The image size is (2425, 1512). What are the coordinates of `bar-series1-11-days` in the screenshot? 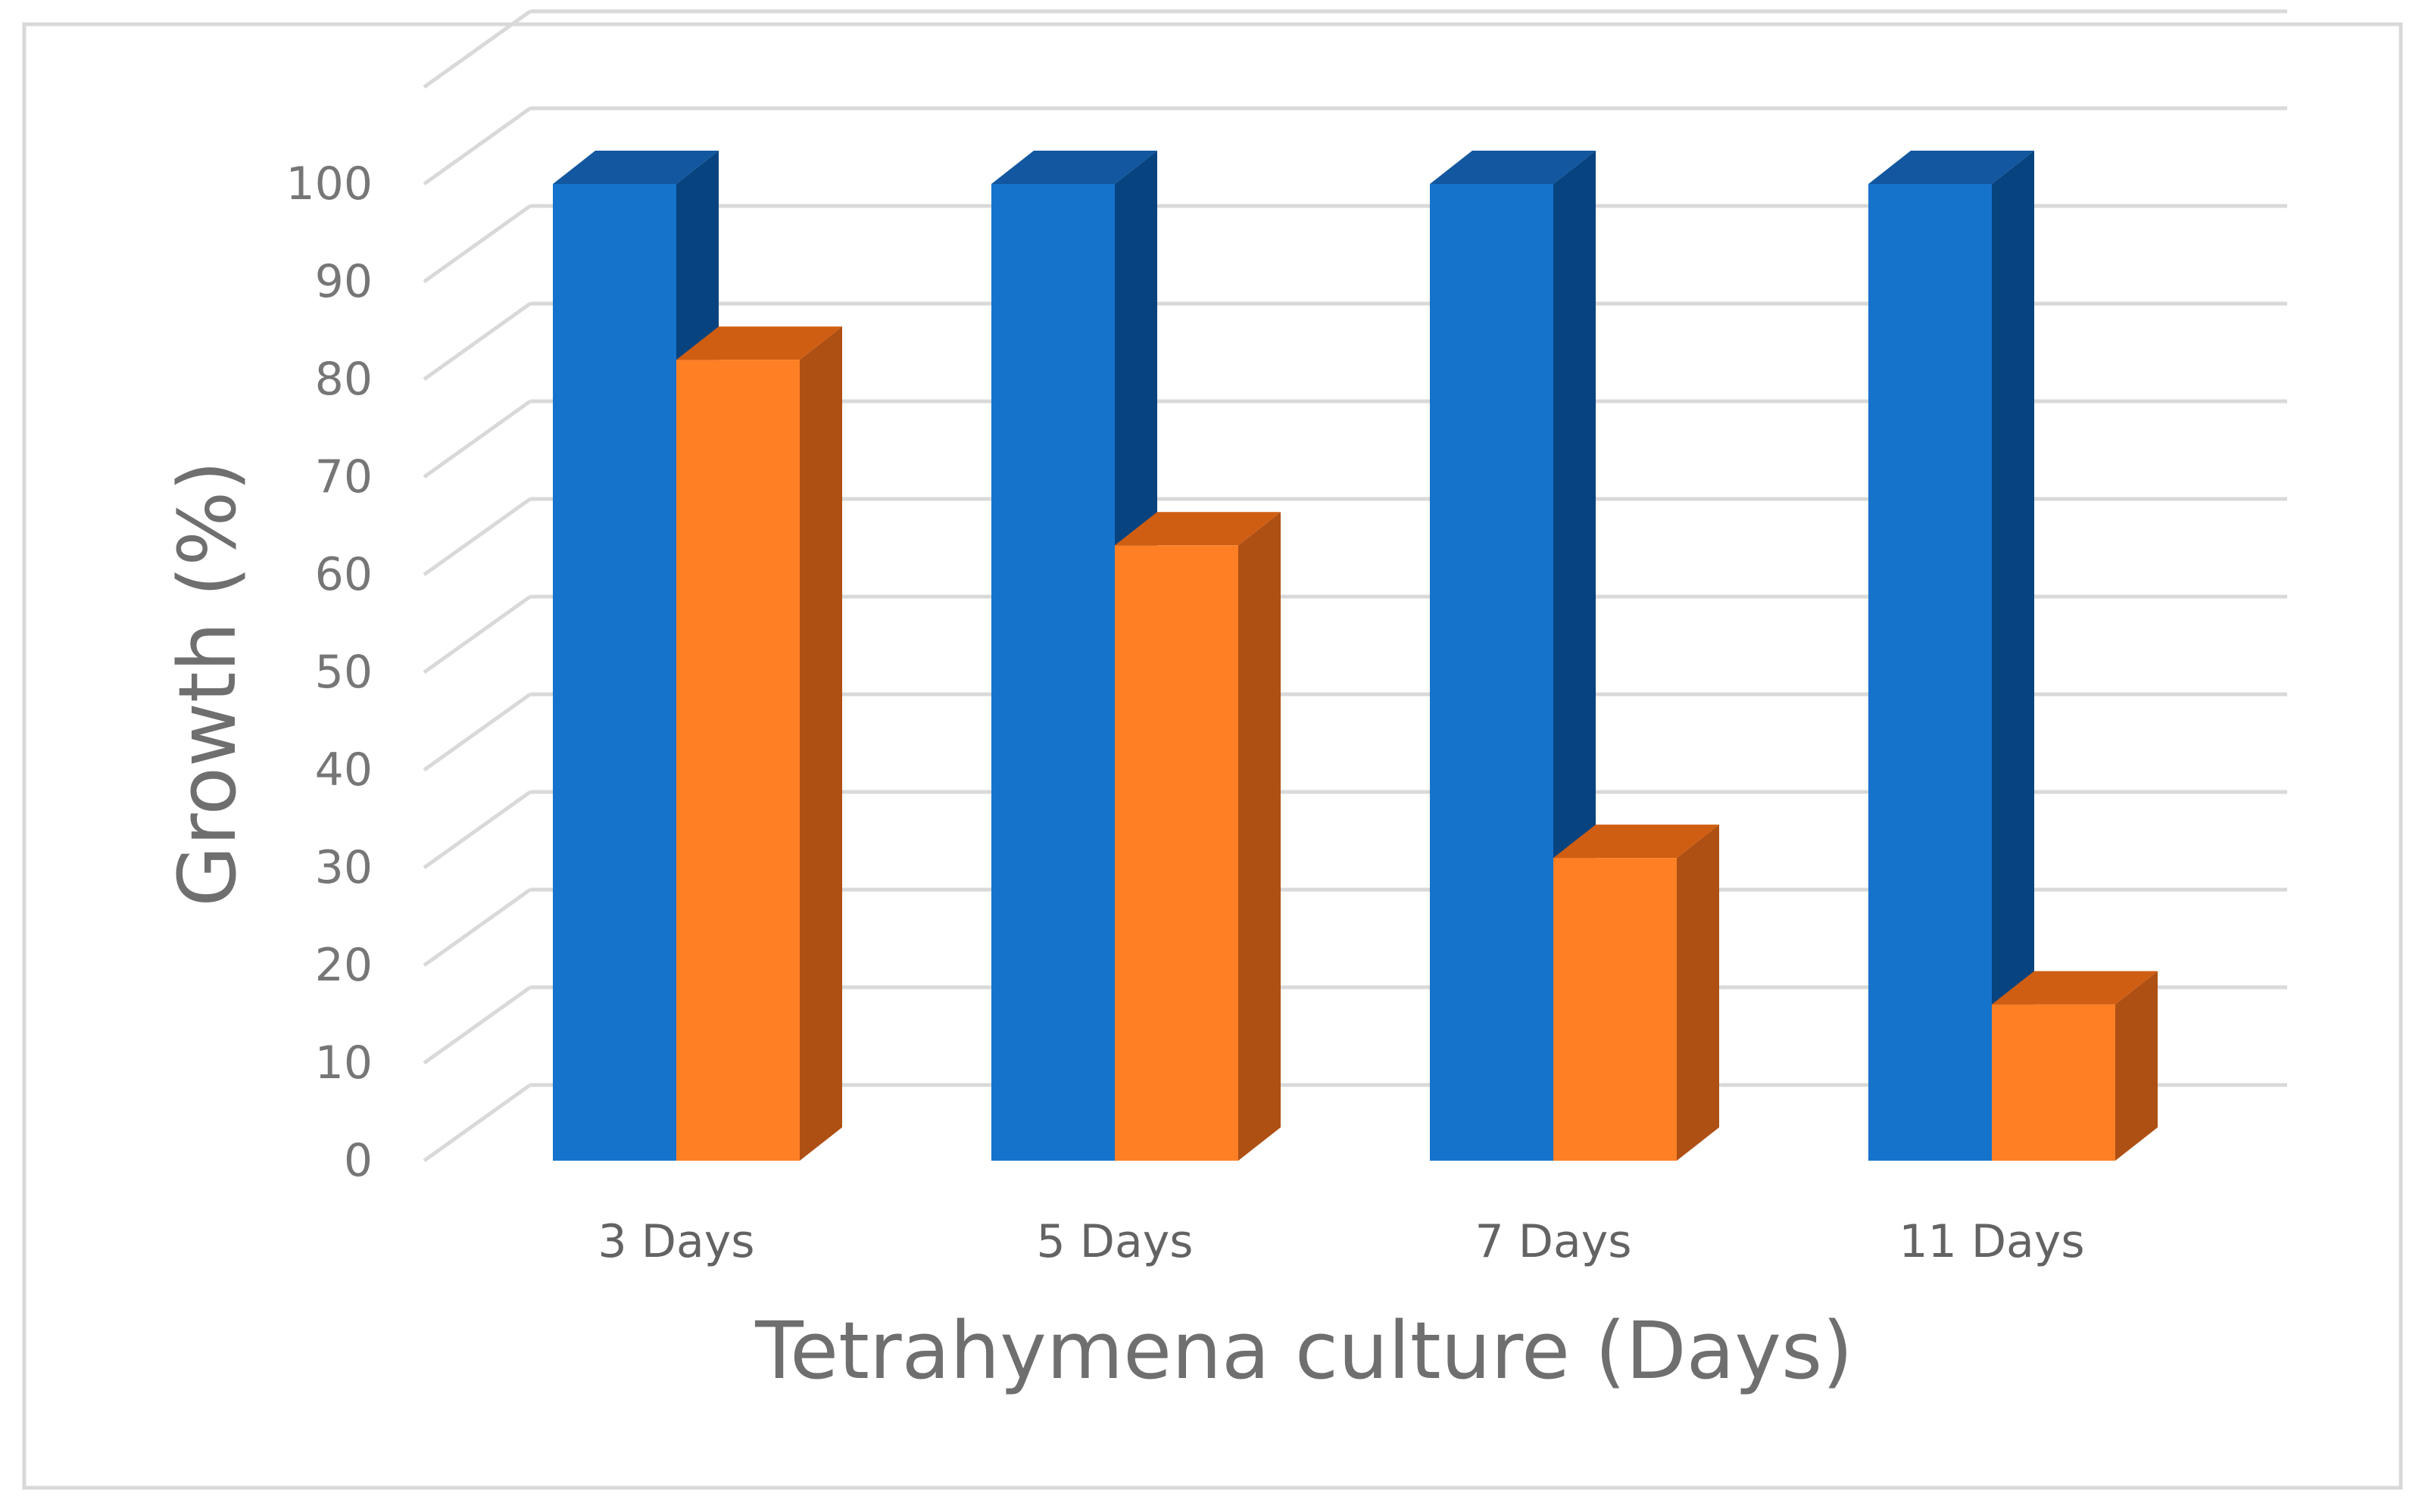 It's located at (1951, 656).